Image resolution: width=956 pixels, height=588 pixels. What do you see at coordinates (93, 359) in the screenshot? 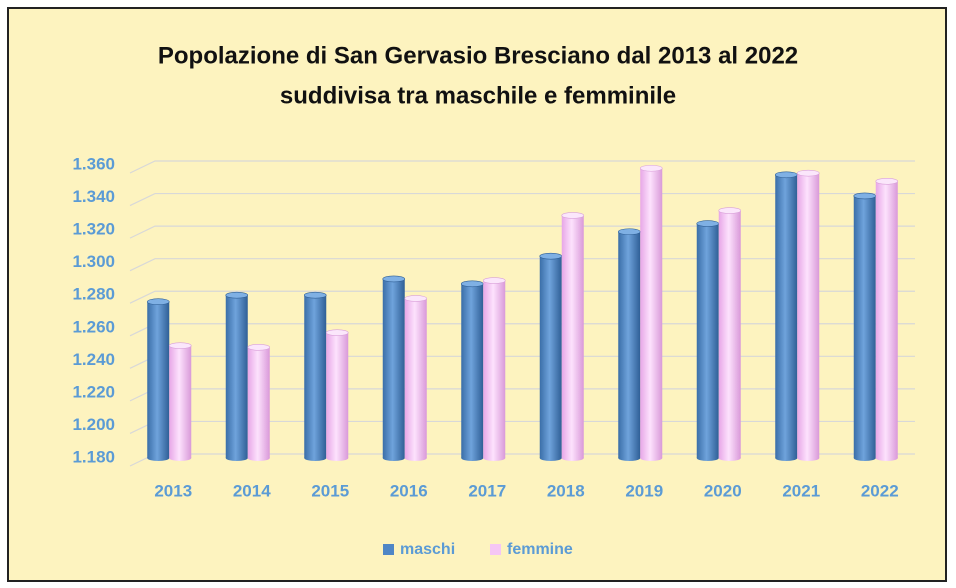
I see `y-tick-label: 1.240` at bounding box center [93, 359].